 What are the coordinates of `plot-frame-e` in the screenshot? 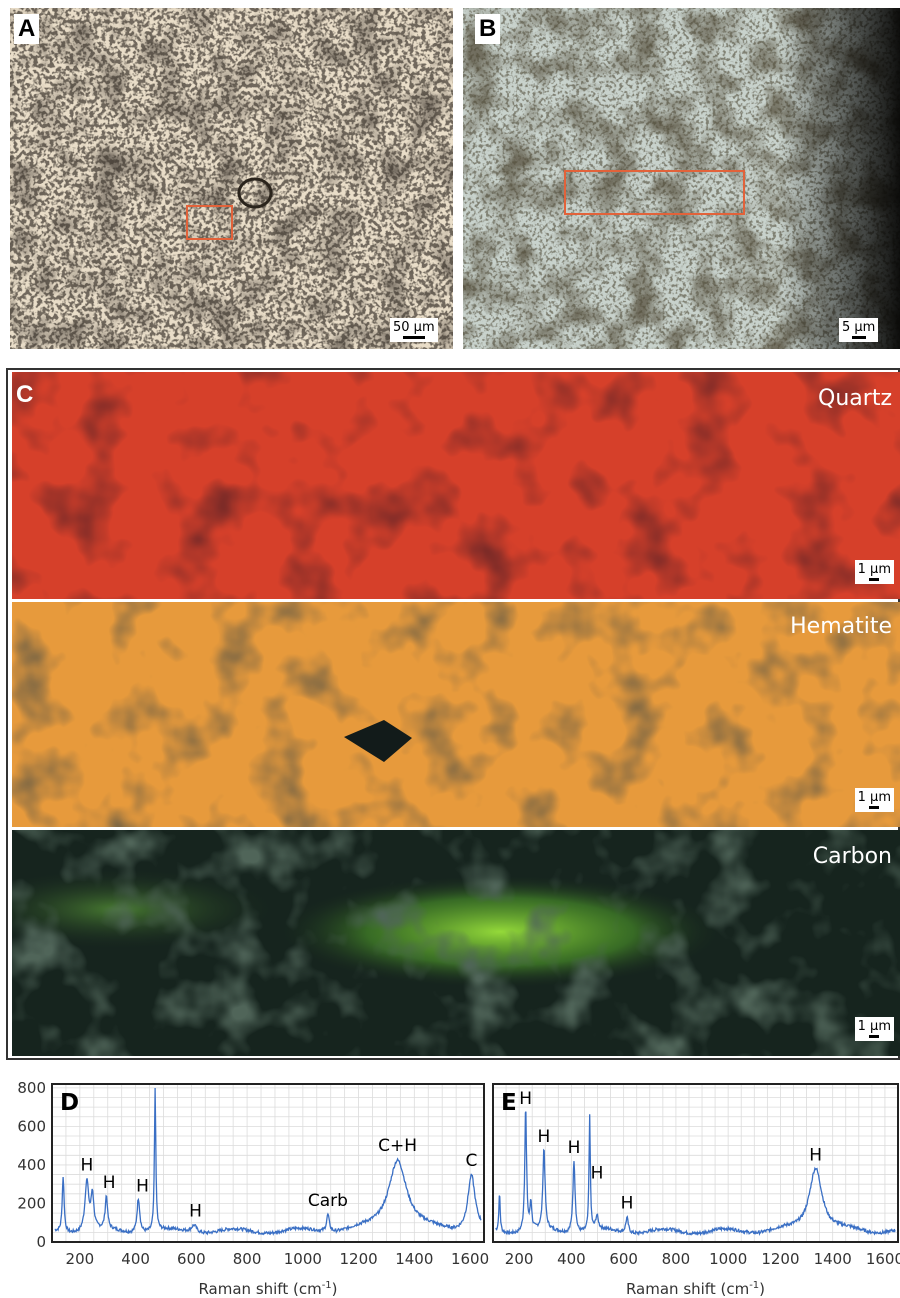 It's located at (695, 1163).